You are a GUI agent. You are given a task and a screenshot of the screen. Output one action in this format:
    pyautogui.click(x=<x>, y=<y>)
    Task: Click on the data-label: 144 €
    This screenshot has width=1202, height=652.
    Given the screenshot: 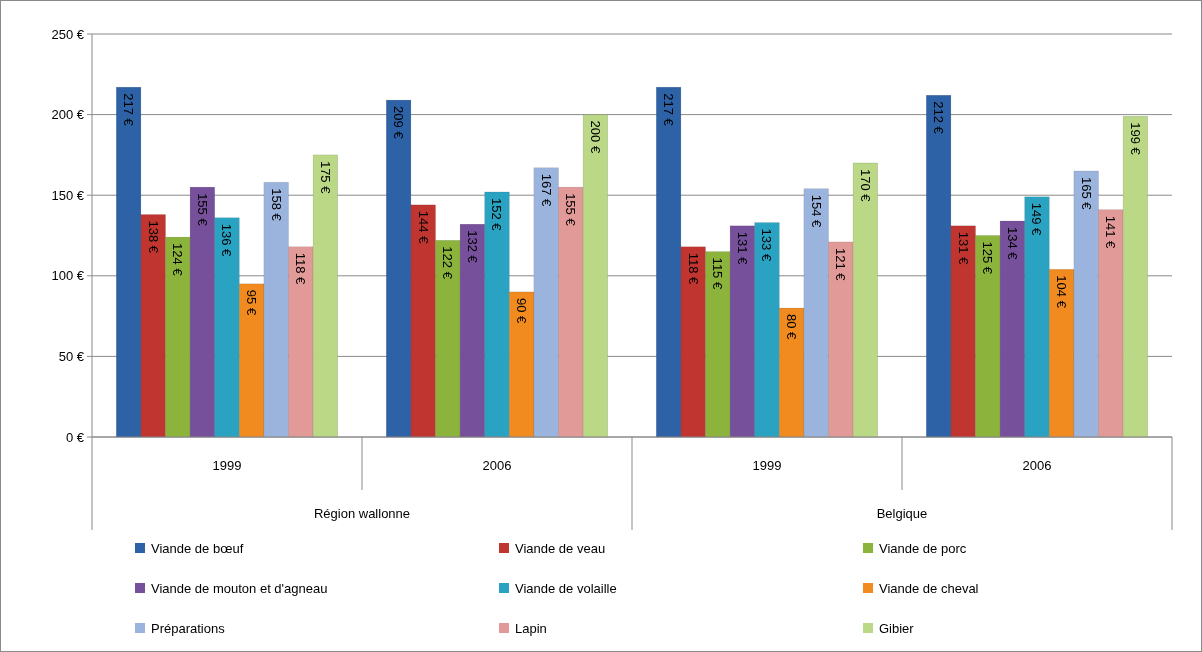 What is the action you would take?
    pyautogui.click(x=423, y=227)
    